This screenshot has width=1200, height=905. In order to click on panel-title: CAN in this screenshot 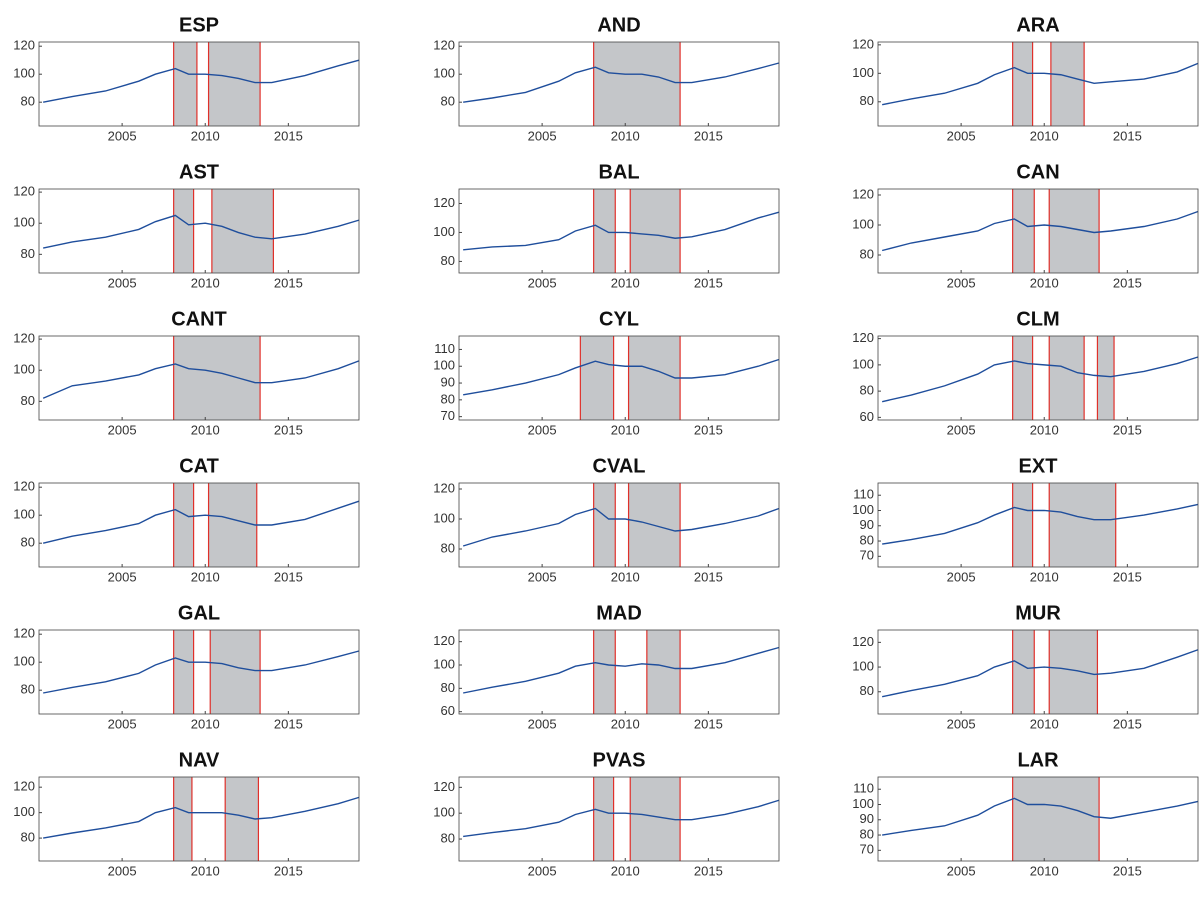, I will do `click(1037, 172)`.